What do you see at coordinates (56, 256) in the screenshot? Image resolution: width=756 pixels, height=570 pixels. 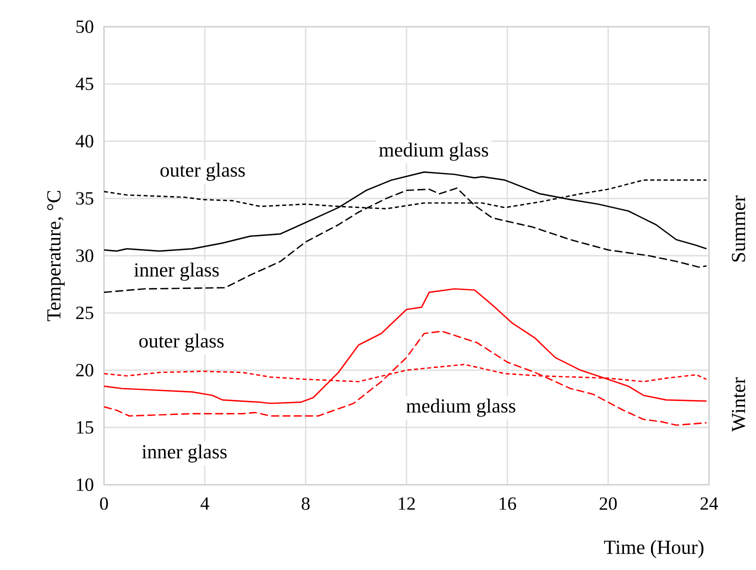 I see `y-axis-title: Temperature, °C` at bounding box center [56, 256].